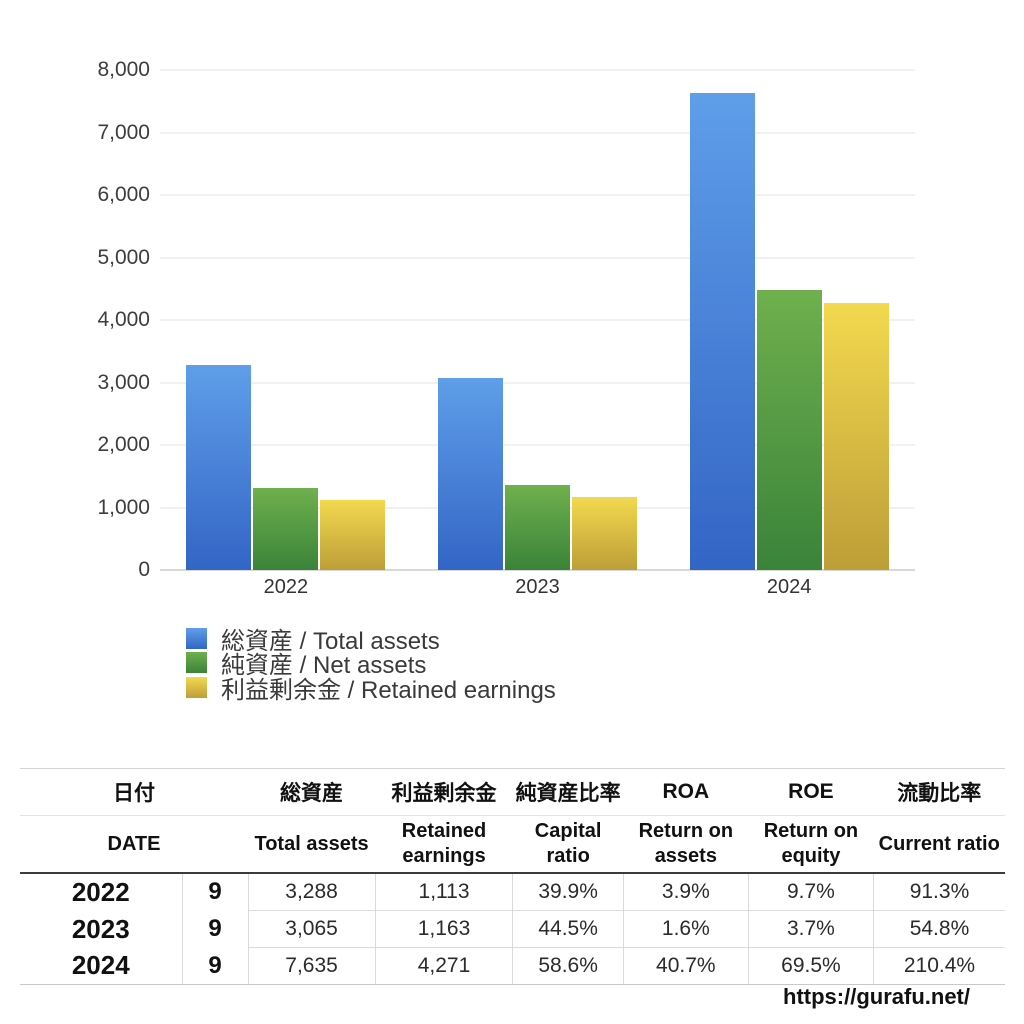 The height and width of the screenshot is (1024, 1024). Describe the element at coordinates (938, 966) in the screenshot. I see `value-cell: 210.4%` at that location.